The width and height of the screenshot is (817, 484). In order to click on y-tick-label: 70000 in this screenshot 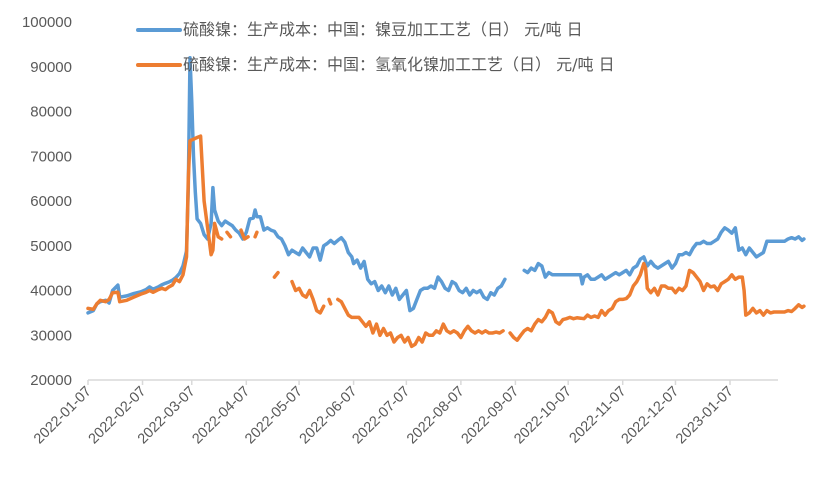, I will do `click(51, 156)`.